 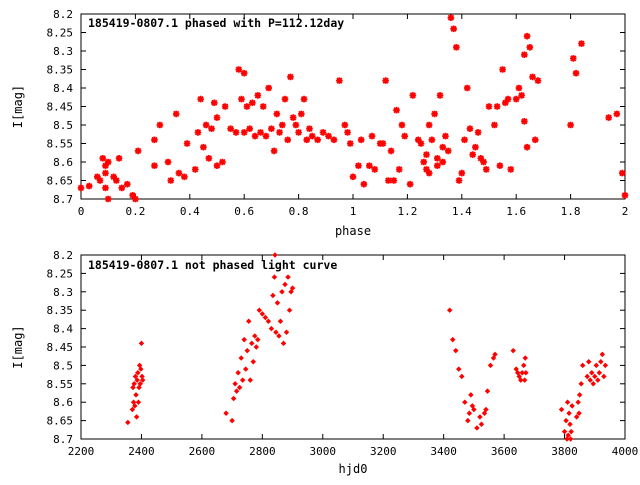 What do you see at coordinates (63, 329) in the screenshot?
I see `y-tick-label: 8.4` at bounding box center [63, 329].